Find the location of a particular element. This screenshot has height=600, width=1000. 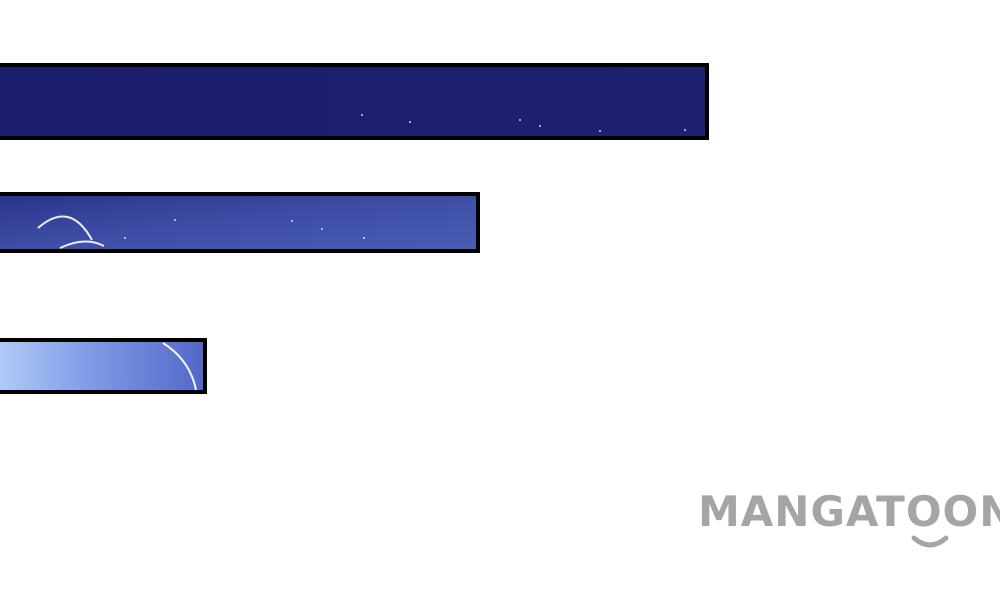

watermark-smile is located at coordinates (930, 541).